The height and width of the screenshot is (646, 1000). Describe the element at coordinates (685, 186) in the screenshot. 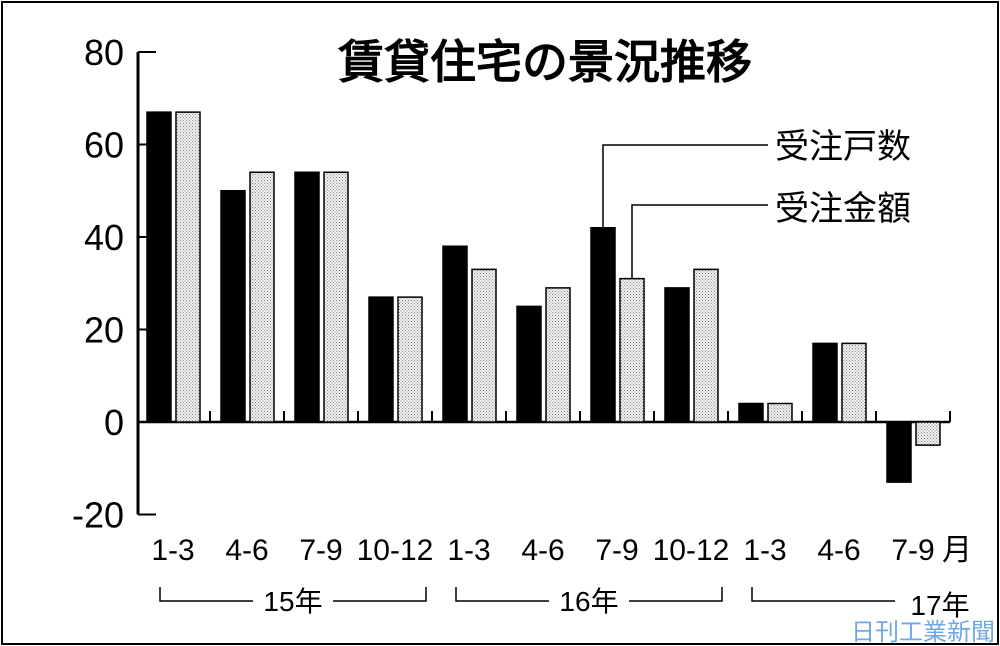

I see `legend-leader-units` at that location.